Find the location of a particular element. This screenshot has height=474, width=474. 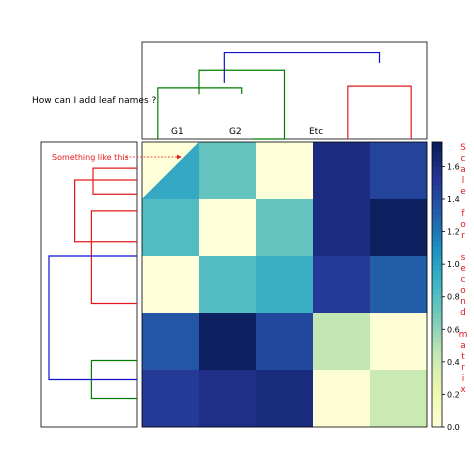

left-dendrogram-frame is located at coordinates (89, 284).